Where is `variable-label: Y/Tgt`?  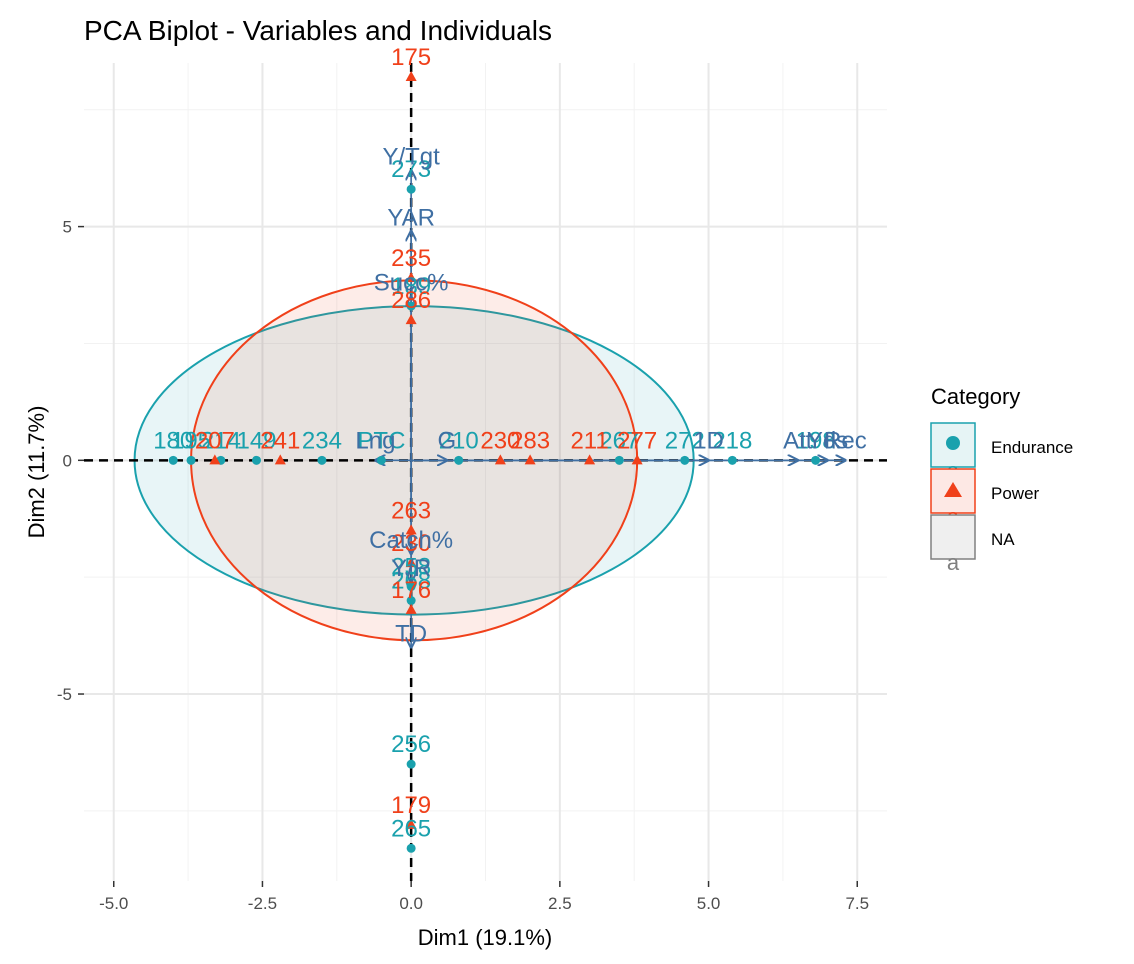
variable-label: Y/Tgt is located at coordinates (411, 157).